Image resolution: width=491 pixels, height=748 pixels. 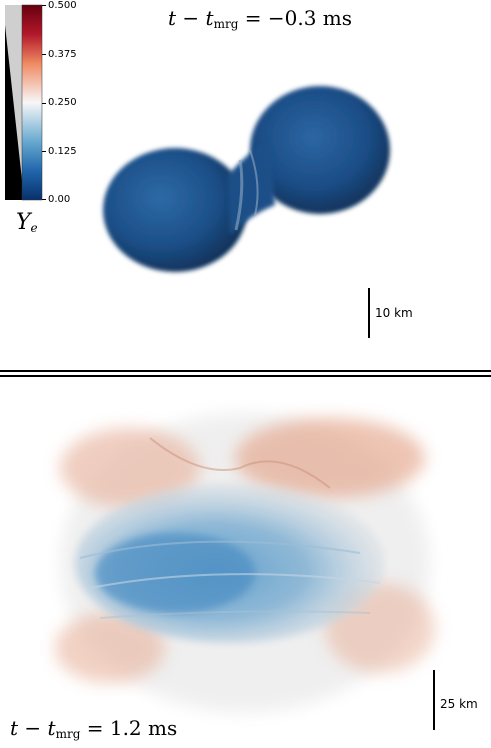 I want to click on ye-symbol: Y, so click(x=23, y=222).